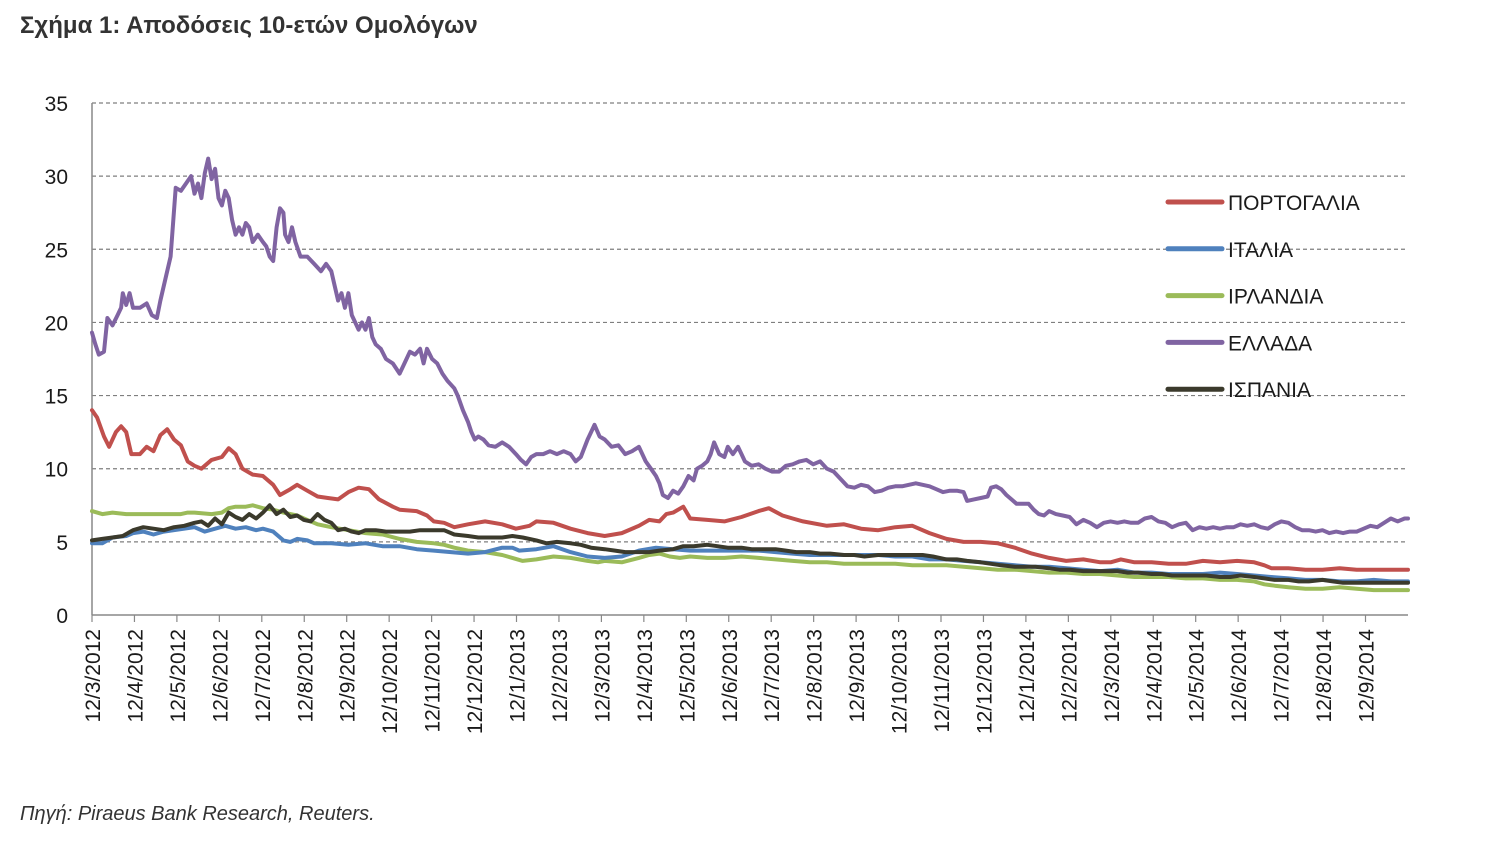  I want to click on x-tick-label: 12/8/2013, so click(815, 675).